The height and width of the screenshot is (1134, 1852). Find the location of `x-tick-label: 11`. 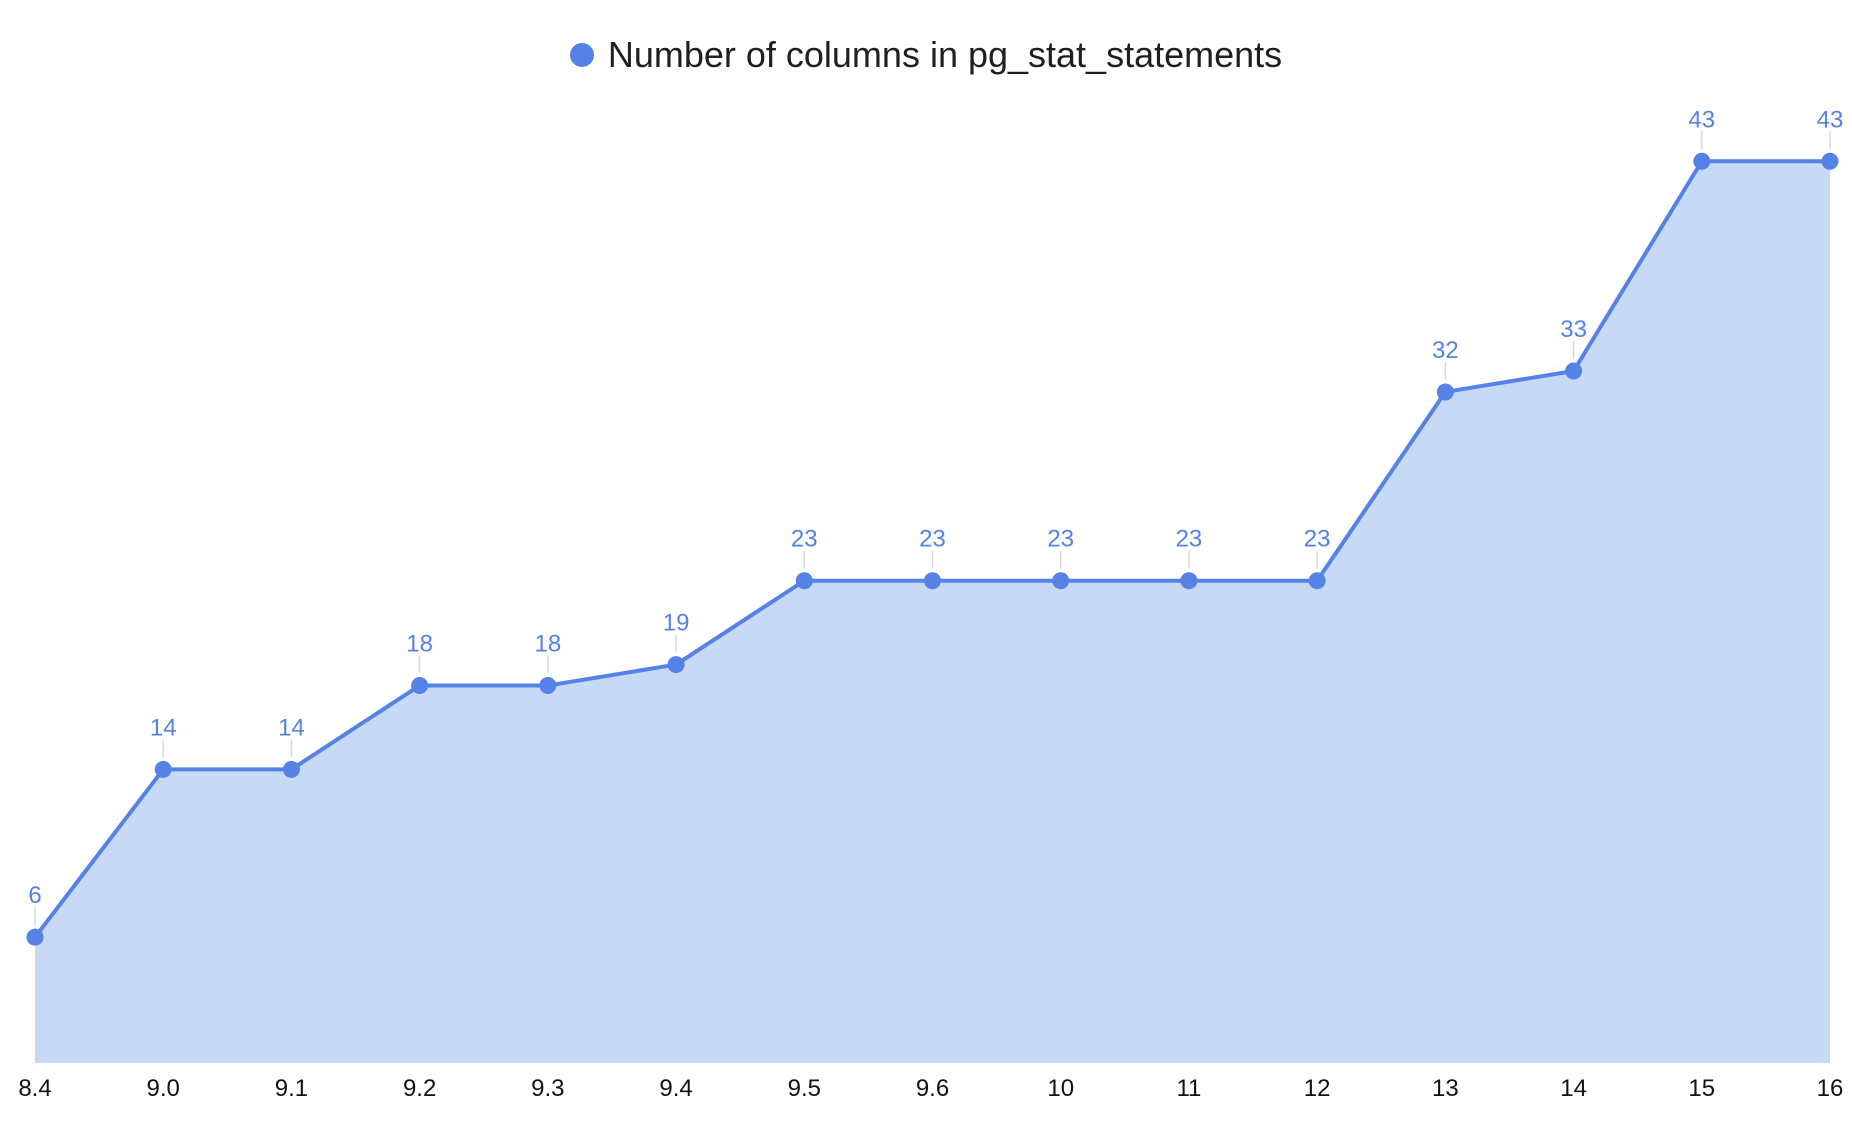

x-tick-label: 11 is located at coordinates (1188, 1088).